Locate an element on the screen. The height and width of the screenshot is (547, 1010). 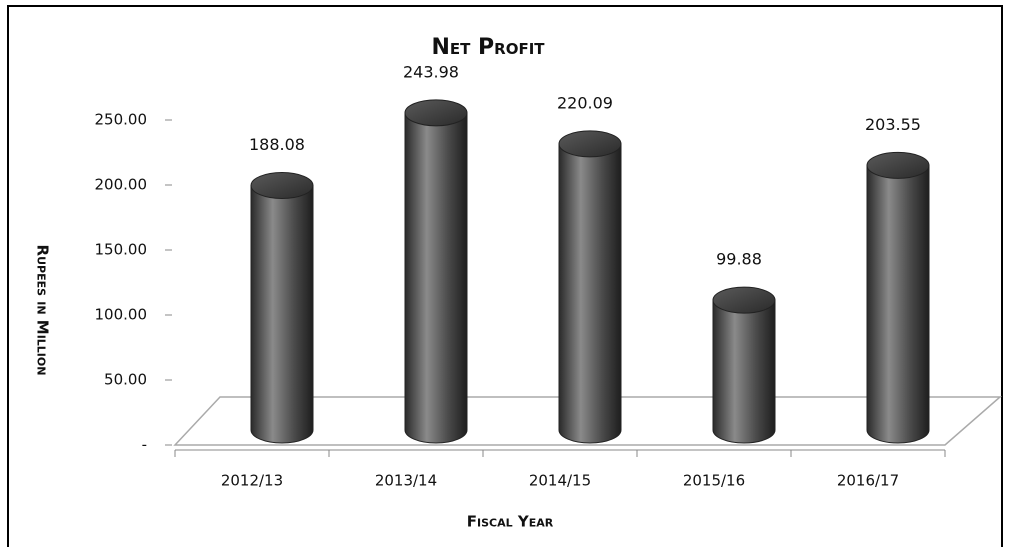
value-label: 188.08 is located at coordinates (277, 144).